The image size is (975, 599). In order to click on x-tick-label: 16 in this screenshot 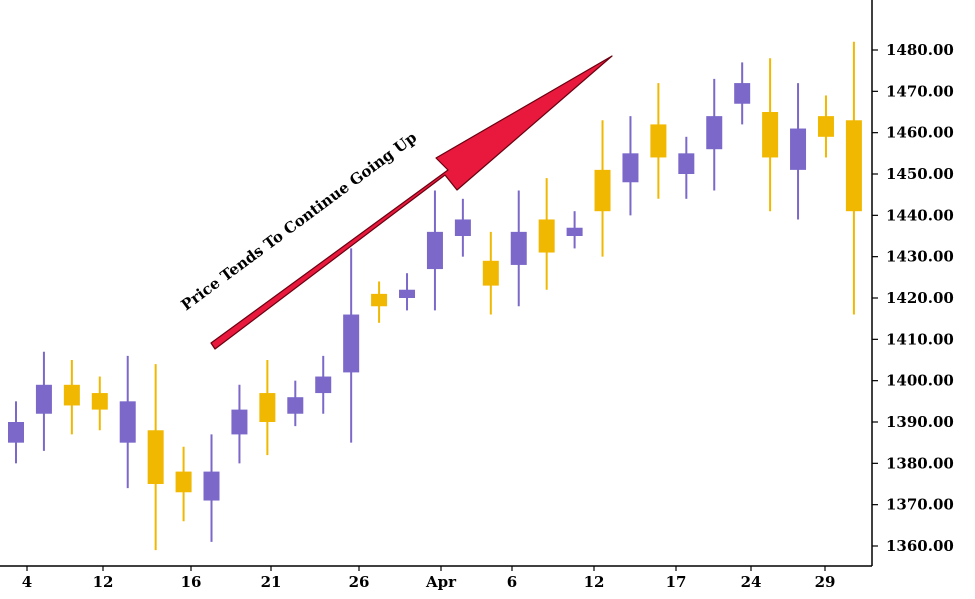, I will do `click(191, 582)`.